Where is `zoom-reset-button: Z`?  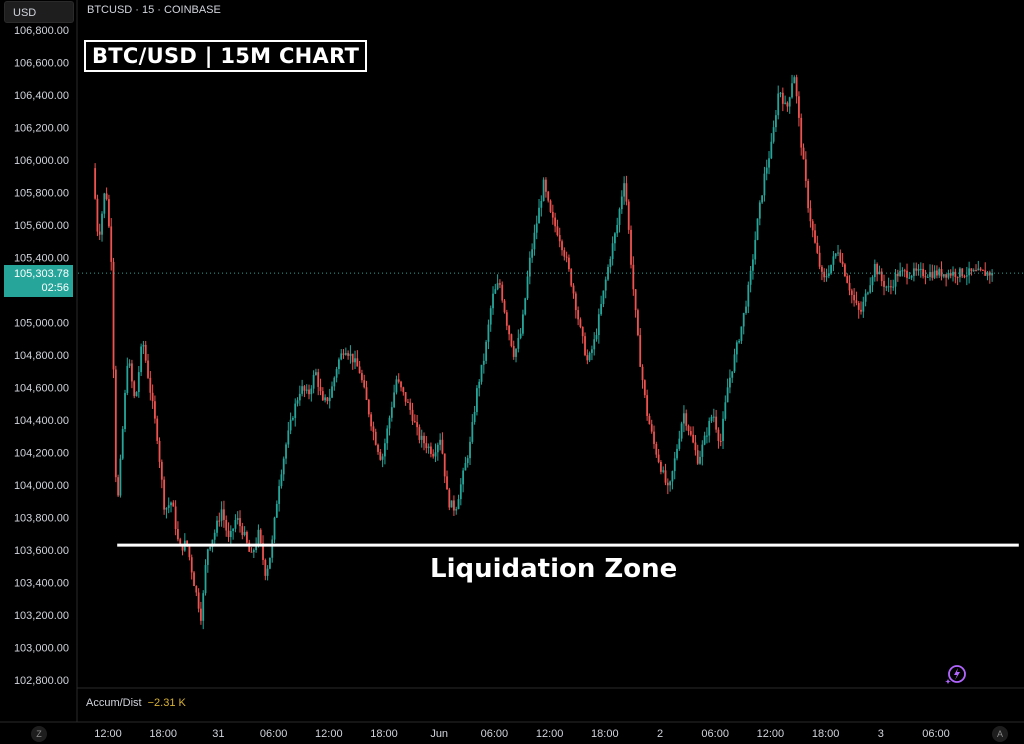 zoom-reset-button: Z is located at coordinates (39, 734).